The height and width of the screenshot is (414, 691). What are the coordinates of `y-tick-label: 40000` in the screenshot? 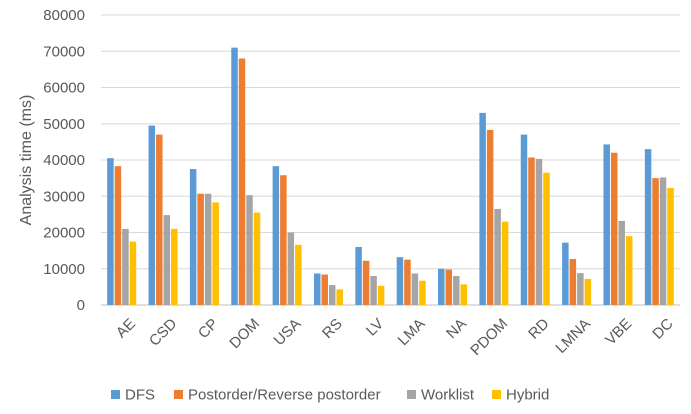 It's located at (64, 160).